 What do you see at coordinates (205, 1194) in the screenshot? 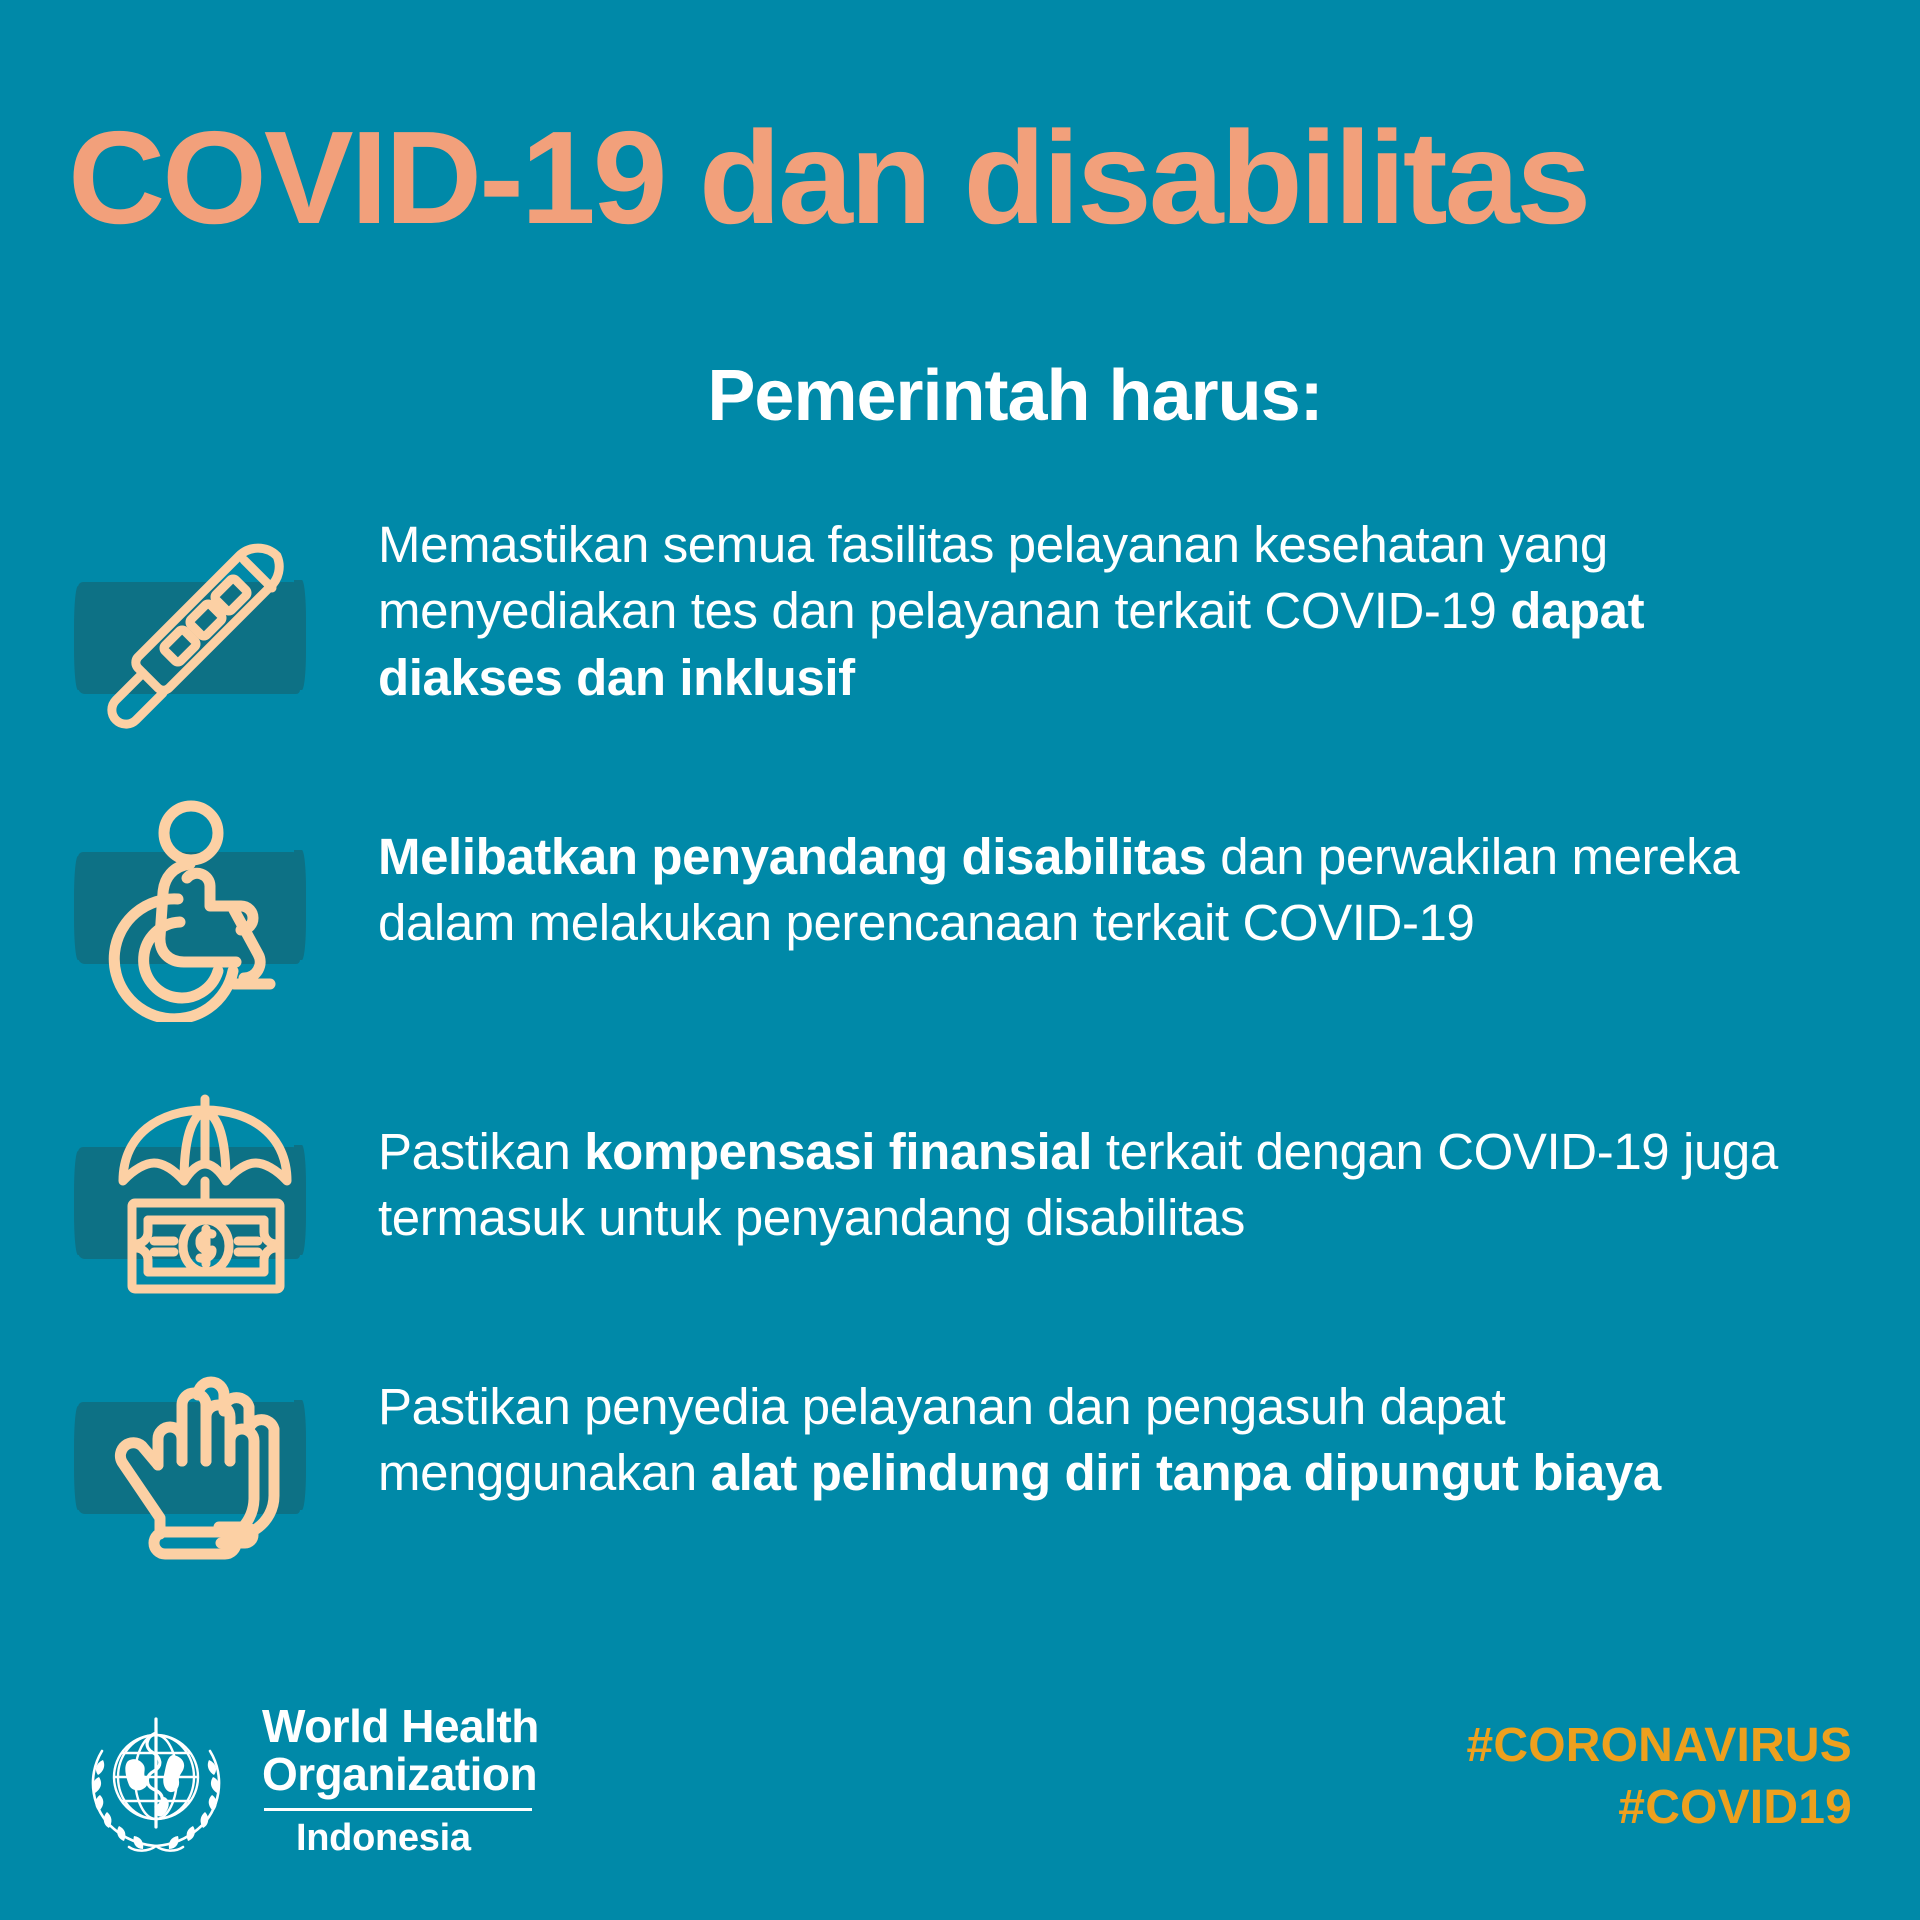
I see `umbrella-money-icon` at bounding box center [205, 1194].